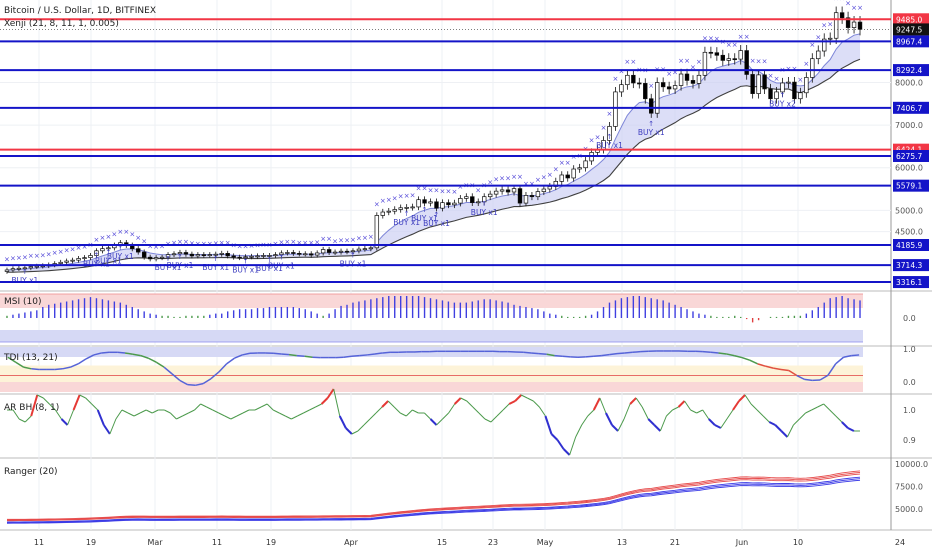 The width and height of the screenshot is (932, 550). I want to click on ar-bh-title: AR BH (8, 1), so click(31, 408).